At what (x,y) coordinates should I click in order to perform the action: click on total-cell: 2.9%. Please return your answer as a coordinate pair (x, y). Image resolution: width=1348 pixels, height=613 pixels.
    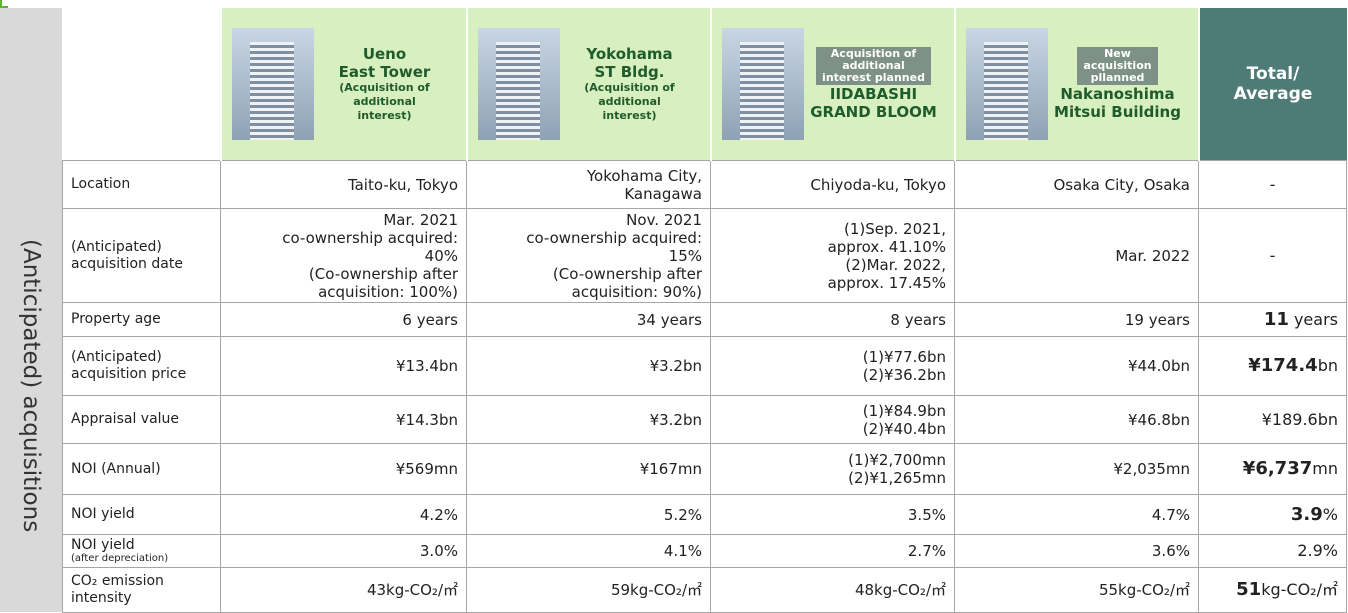
    Looking at the image, I should click on (1272, 551).